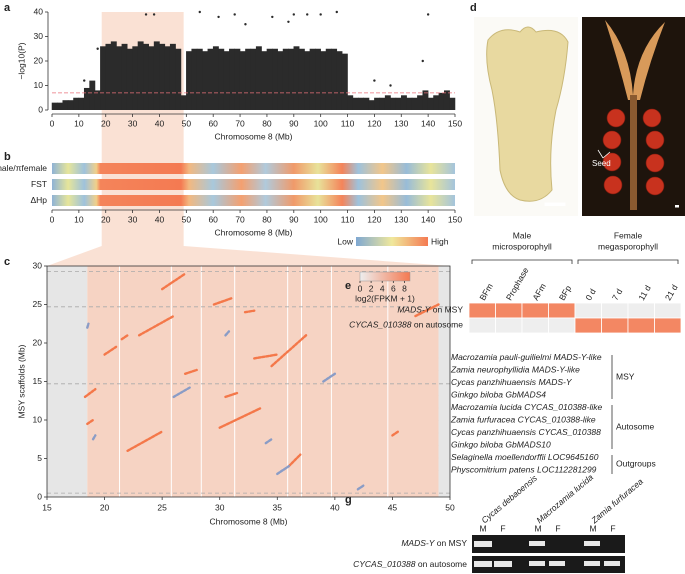  What do you see at coordinates (294, 123) in the screenshot?
I see `x-tick-label: 90` at bounding box center [294, 123].